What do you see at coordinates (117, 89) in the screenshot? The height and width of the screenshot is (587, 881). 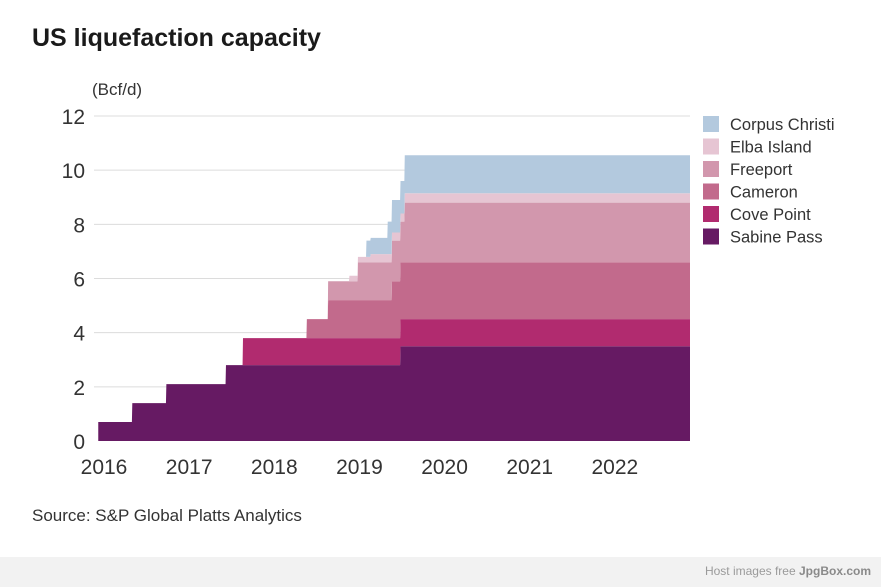 I see `y-unit-label: (Bcf/d)` at bounding box center [117, 89].